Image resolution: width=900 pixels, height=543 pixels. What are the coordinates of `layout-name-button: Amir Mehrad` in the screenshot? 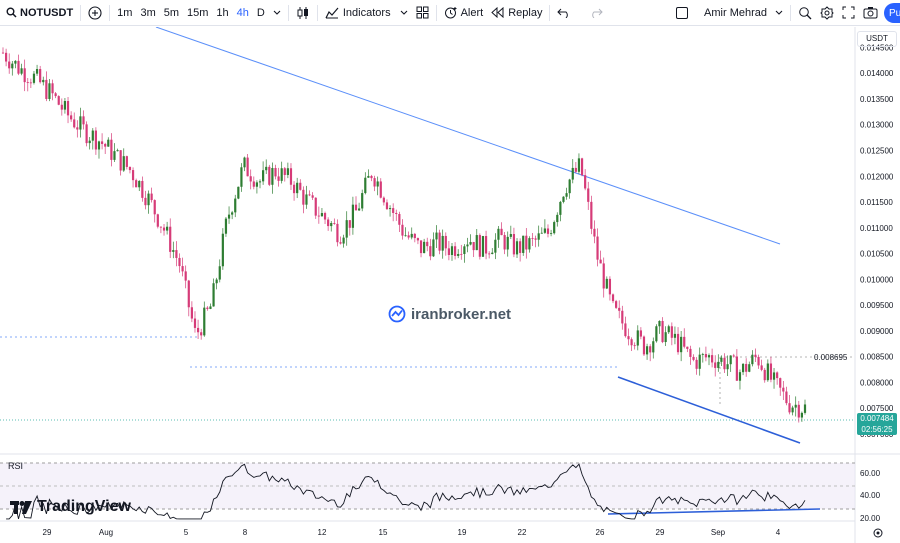 It's located at (729, 13).